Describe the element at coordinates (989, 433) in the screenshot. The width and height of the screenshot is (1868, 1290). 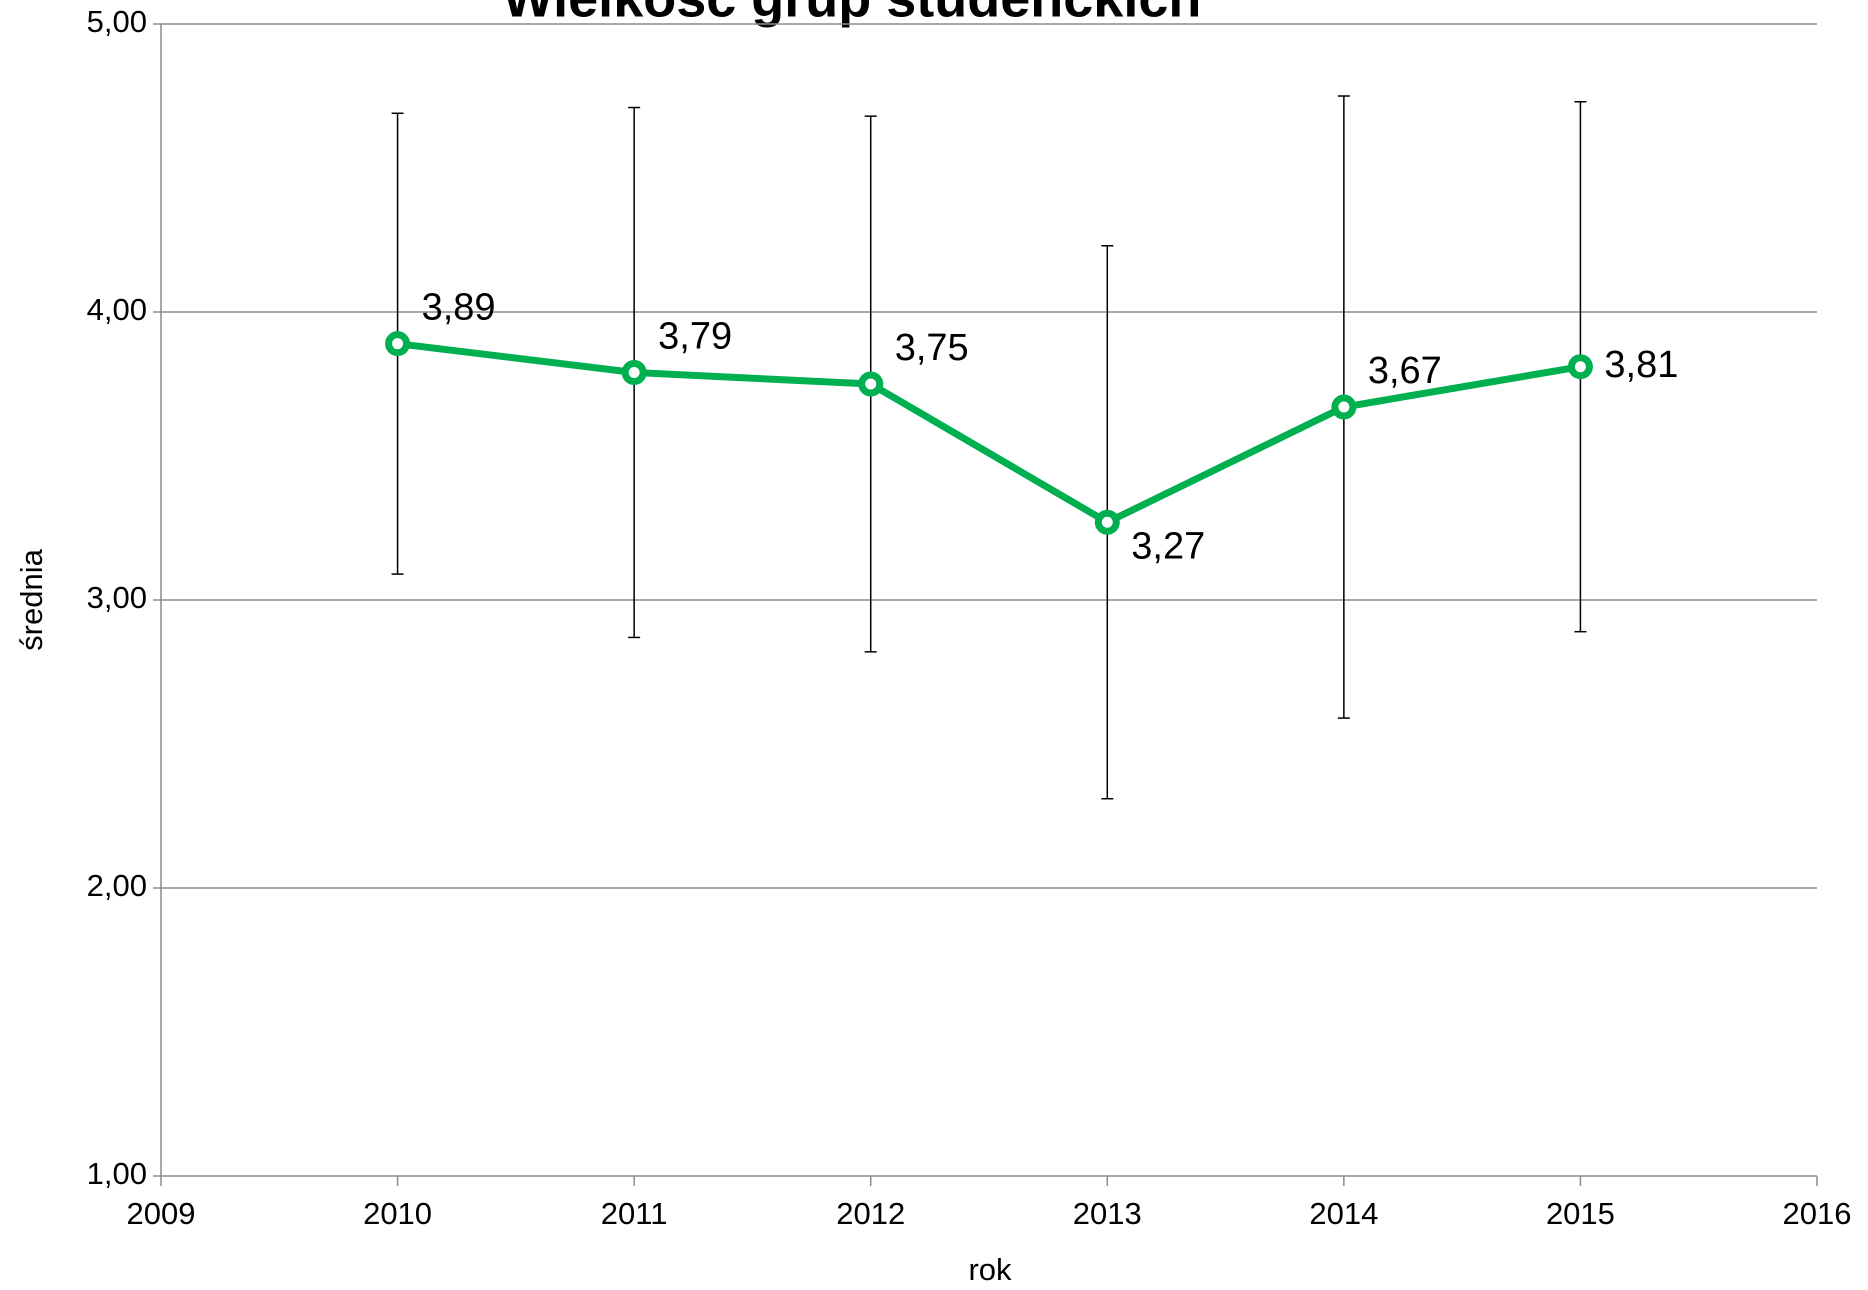
I see `line` at that location.